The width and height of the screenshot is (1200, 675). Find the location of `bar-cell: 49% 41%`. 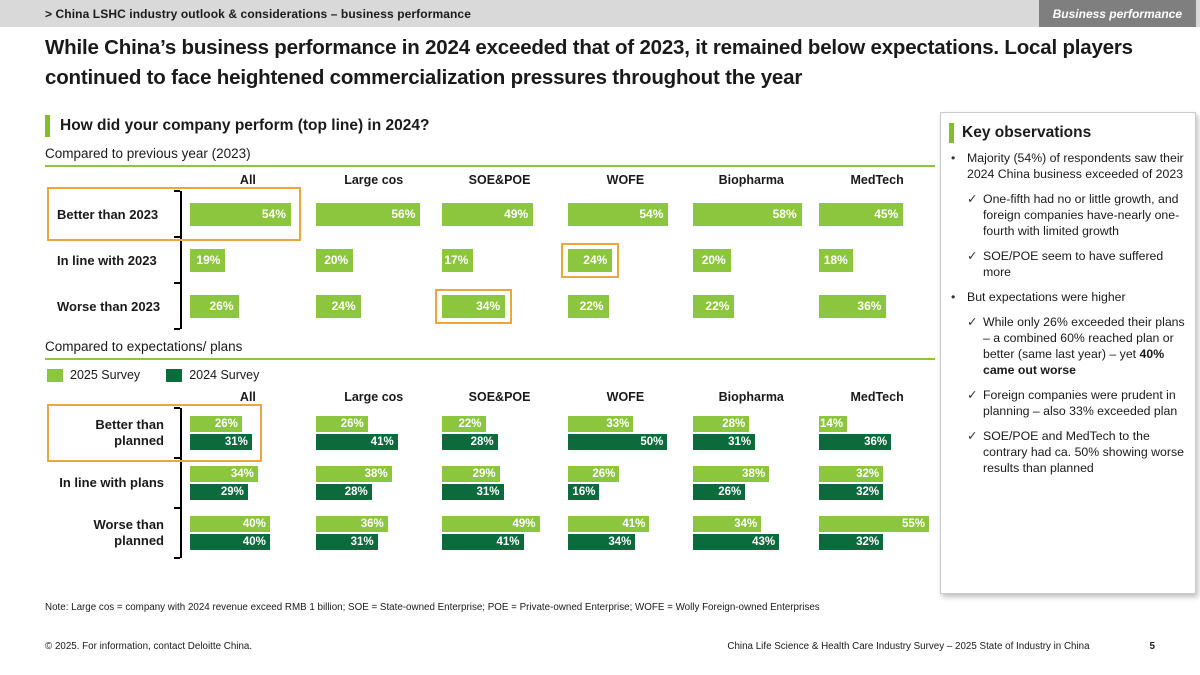

bar-cell: 49% 41% is located at coordinates (499, 533).